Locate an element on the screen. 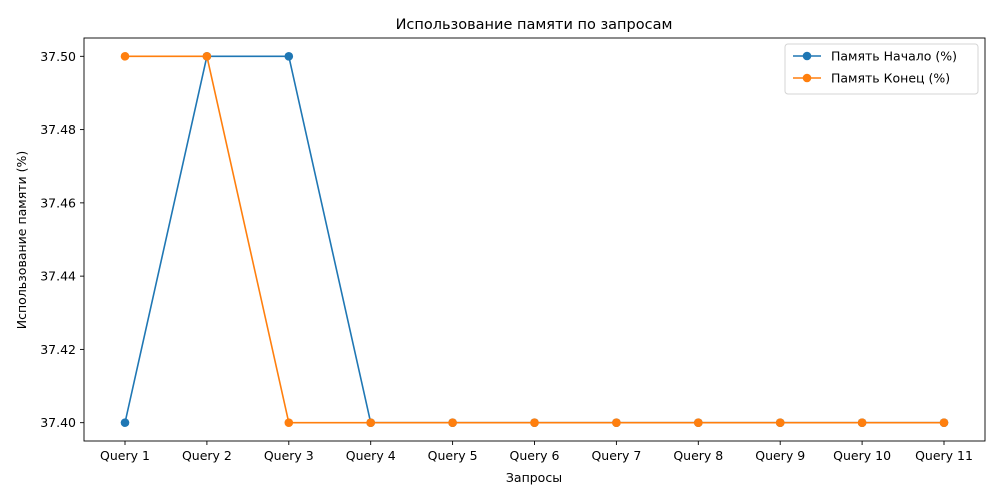 The image size is (1000, 500). x-tick-label: Query 1 is located at coordinates (125, 455).